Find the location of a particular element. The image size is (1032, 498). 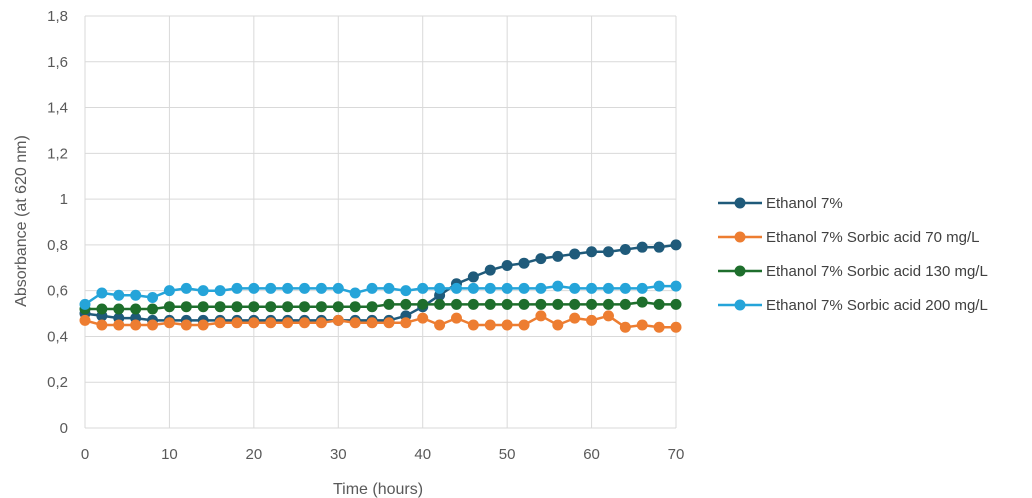

y-axis-title: Absorbance (at 620 nm) is located at coordinates (21, 221).